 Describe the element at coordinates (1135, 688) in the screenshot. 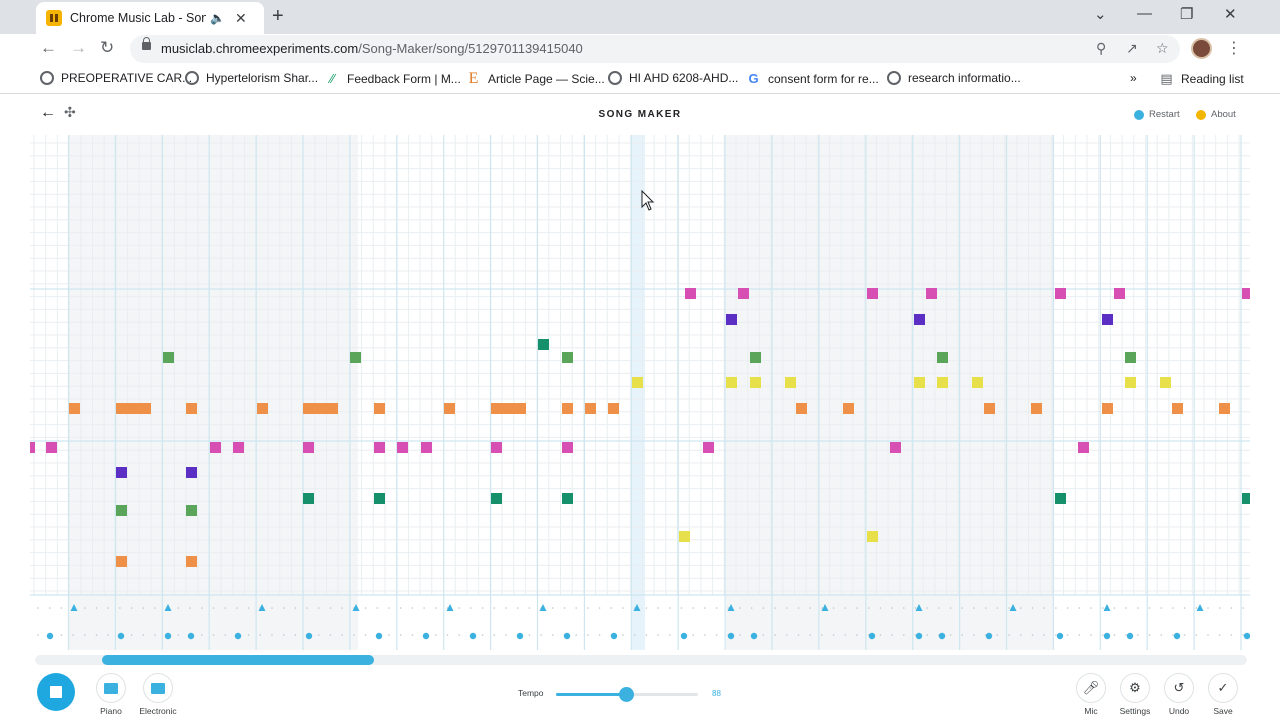

I see `settings-button: ⚙` at that location.